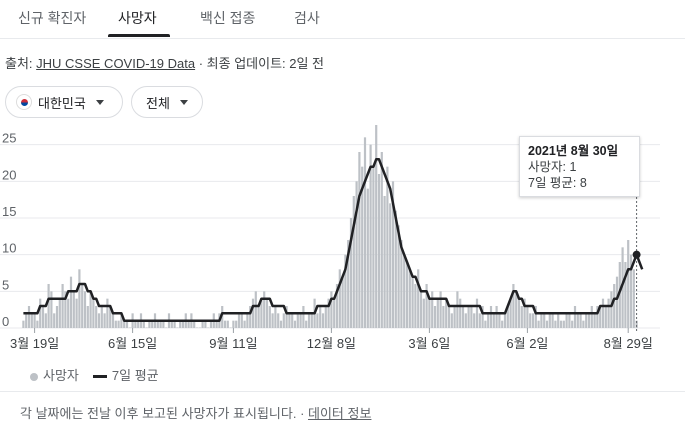 The image size is (685, 433). Describe the element at coordinates (5, 321) in the screenshot. I see `y-tick-label: 0` at that location.